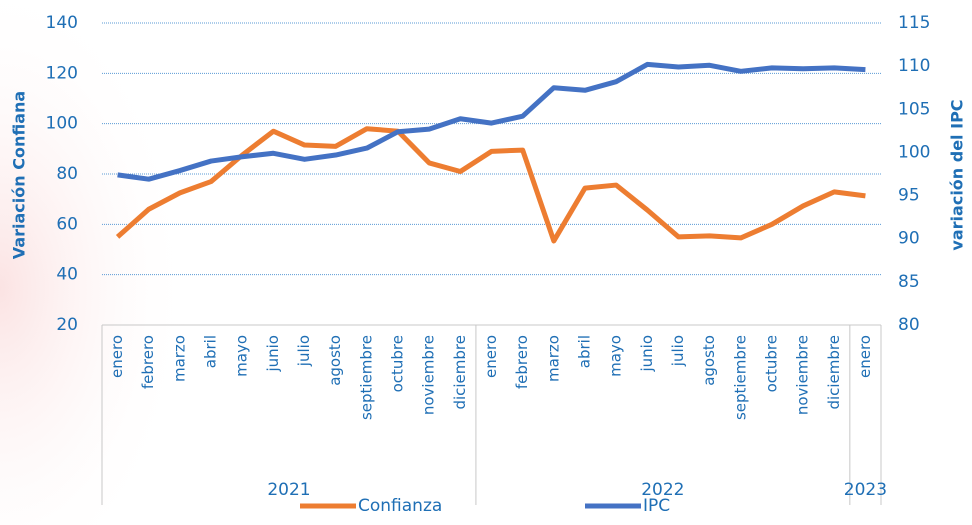 Image resolution: width=972 pixels, height=525 pixels. I want to click on legend-label: IPC, so click(656, 506).